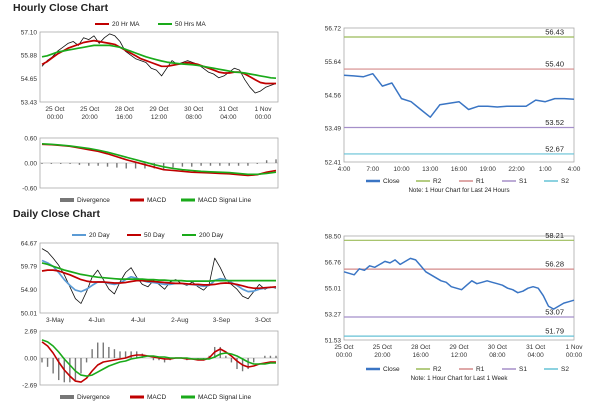 This screenshot has width=600, height=413. Describe the element at coordinates (554, 32) in the screenshot. I see `hourly-pivot-level-label-r2: 56.43` at that location.